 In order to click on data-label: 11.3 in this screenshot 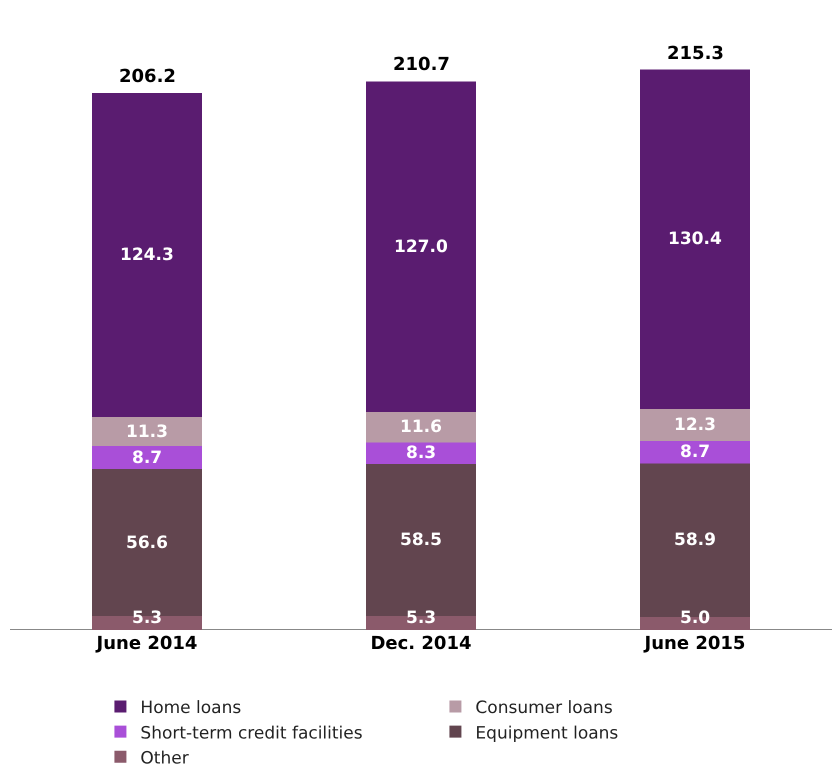, I will do `click(147, 432)`.